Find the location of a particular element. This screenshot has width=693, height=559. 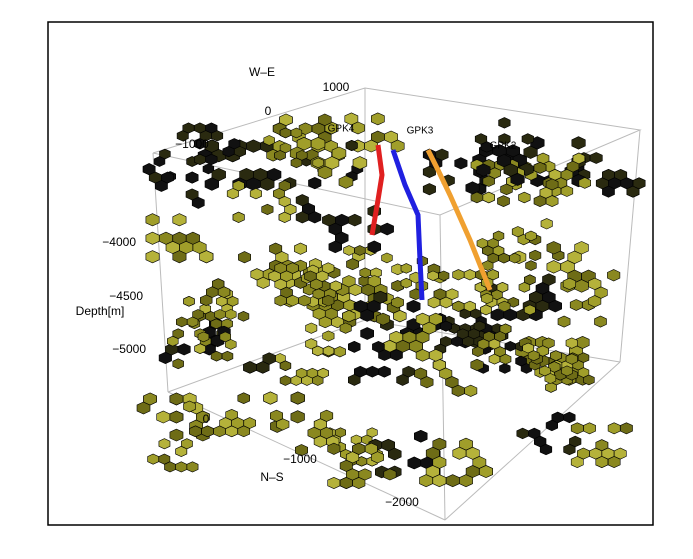

axis-label: N–S is located at coordinates (271, 477).